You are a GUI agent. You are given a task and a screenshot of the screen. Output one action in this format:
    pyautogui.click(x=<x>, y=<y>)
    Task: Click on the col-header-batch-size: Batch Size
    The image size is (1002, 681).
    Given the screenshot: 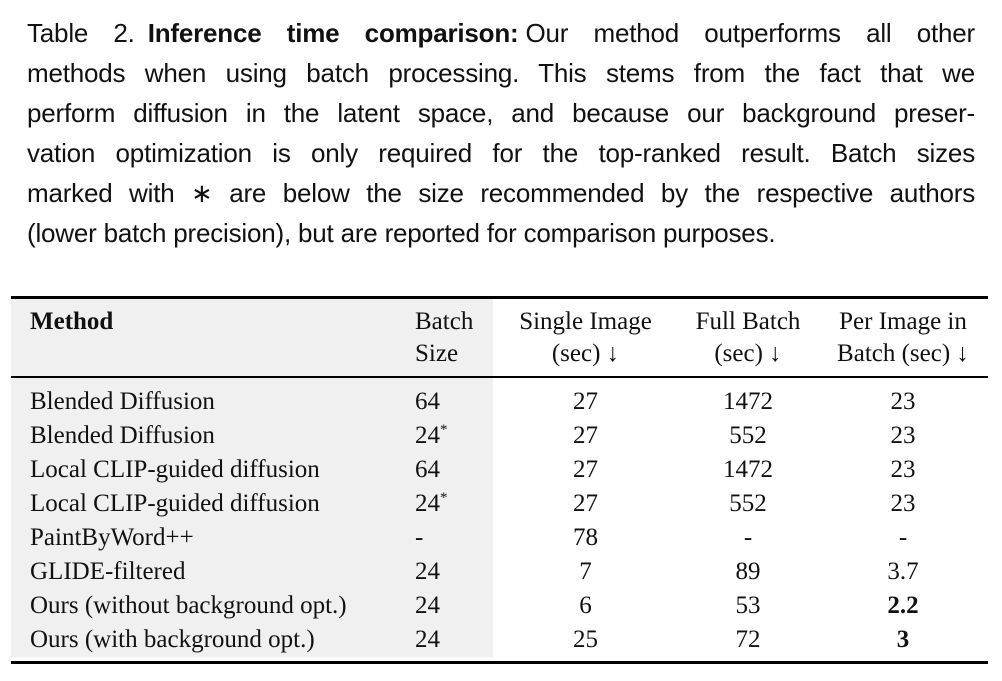 What is the action you would take?
    pyautogui.click(x=444, y=337)
    